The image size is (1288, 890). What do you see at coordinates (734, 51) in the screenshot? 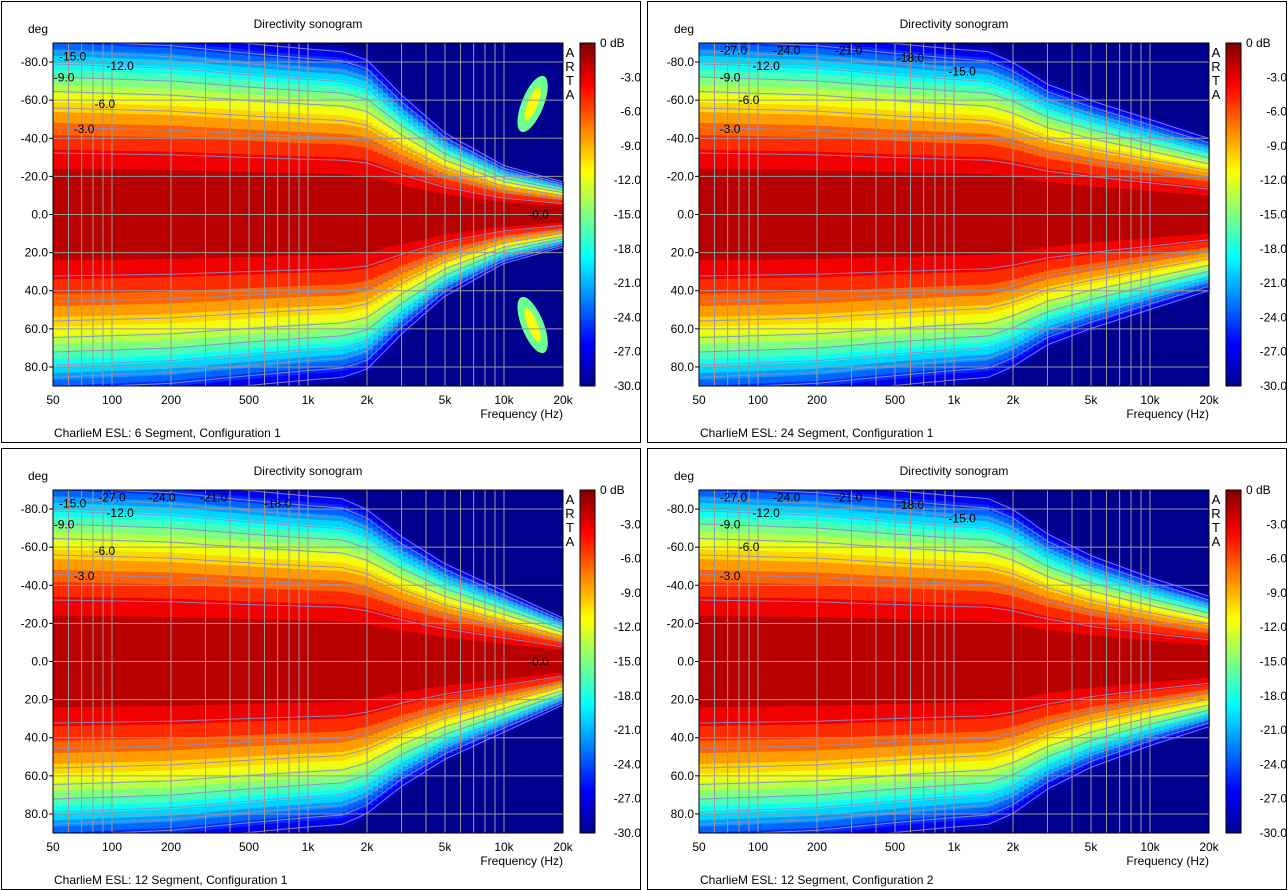
I see `contour-label: -27.0` at bounding box center [734, 51].